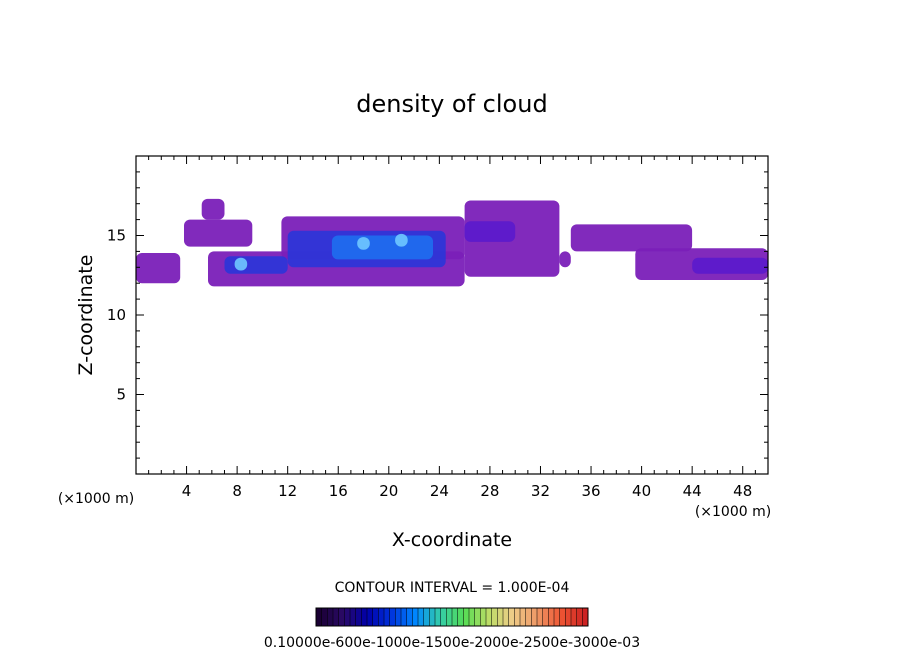 This screenshot has height=654, width=904. What do you see at coordinates (692, 491) in the screenshot?
I see `x-tick-label: 44` at bounding box center [692, 491].